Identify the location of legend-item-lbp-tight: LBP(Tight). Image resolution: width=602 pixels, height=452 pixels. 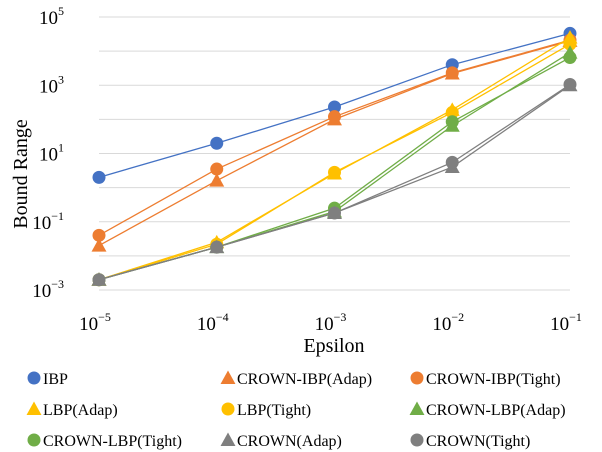
(266, 410).